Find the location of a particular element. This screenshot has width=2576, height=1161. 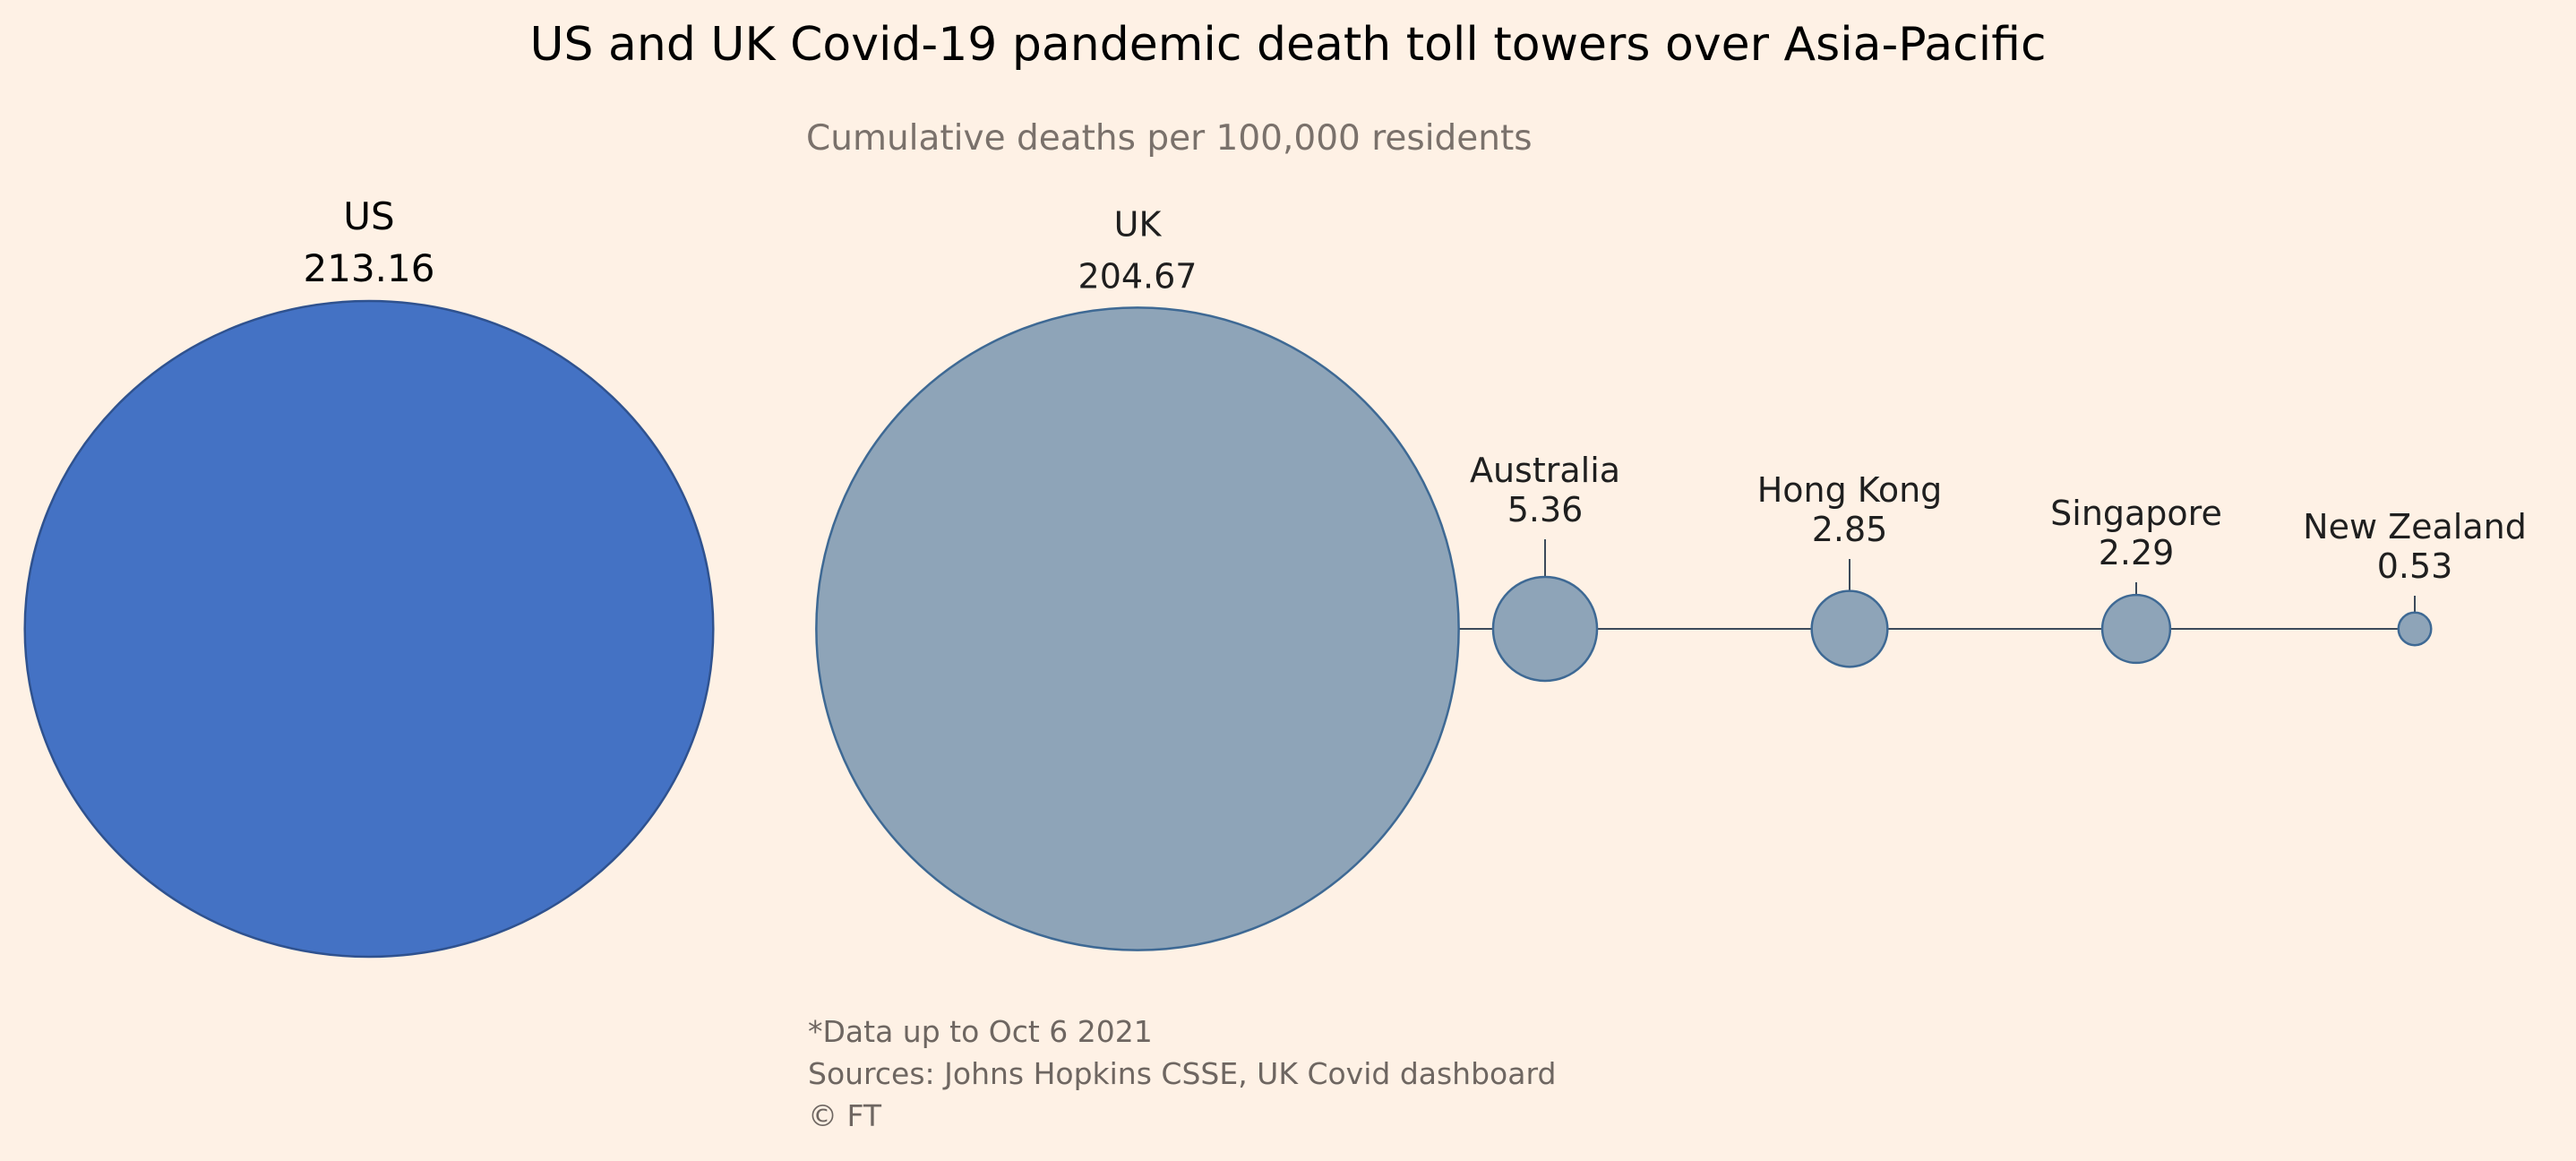

label-name-new-zealand: New Zealand is located at coordinates (2415, 526).